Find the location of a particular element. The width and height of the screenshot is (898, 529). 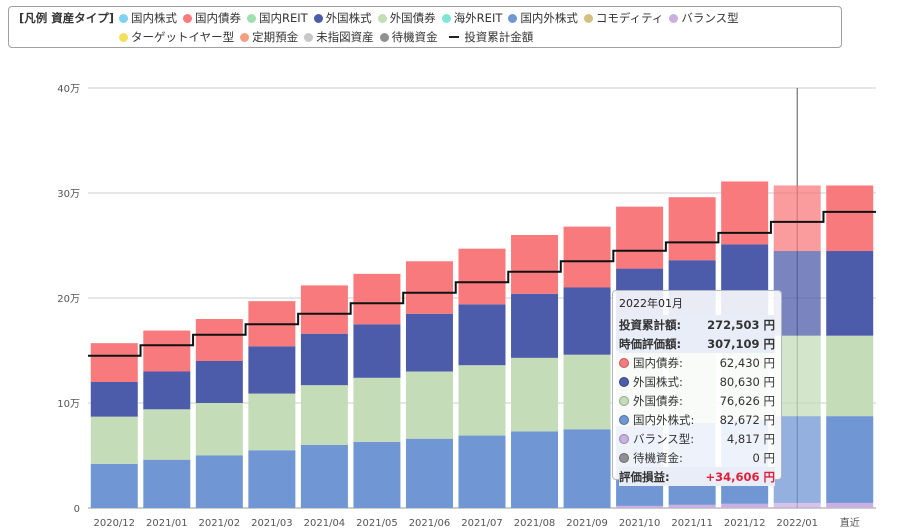

legend-item-cumulative-line: 投資累計金額 is located at coordinates (490, 37).